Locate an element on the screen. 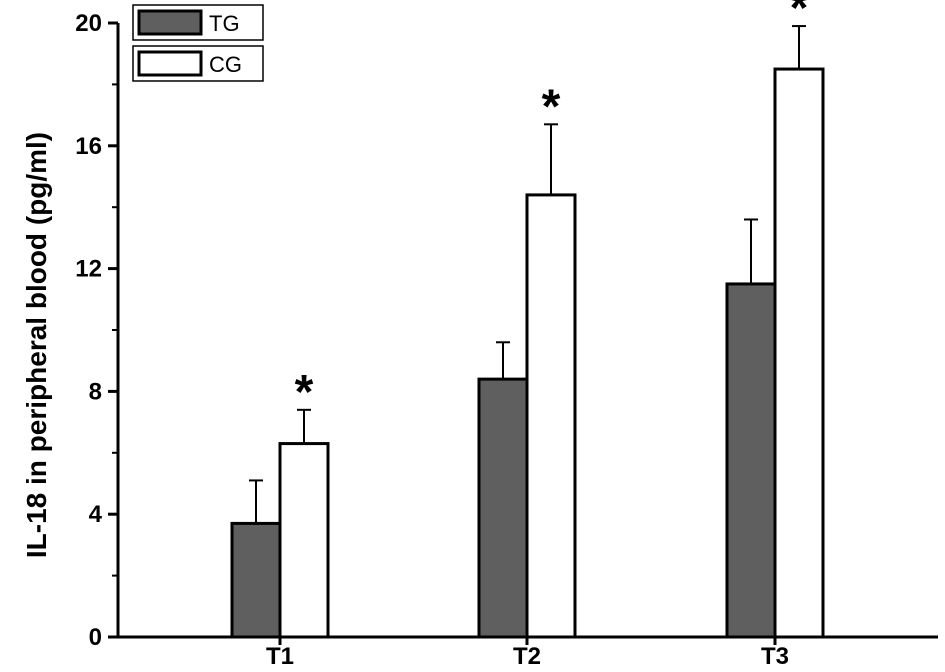  legend-swatch-tg is located at coordinates (170, 22).